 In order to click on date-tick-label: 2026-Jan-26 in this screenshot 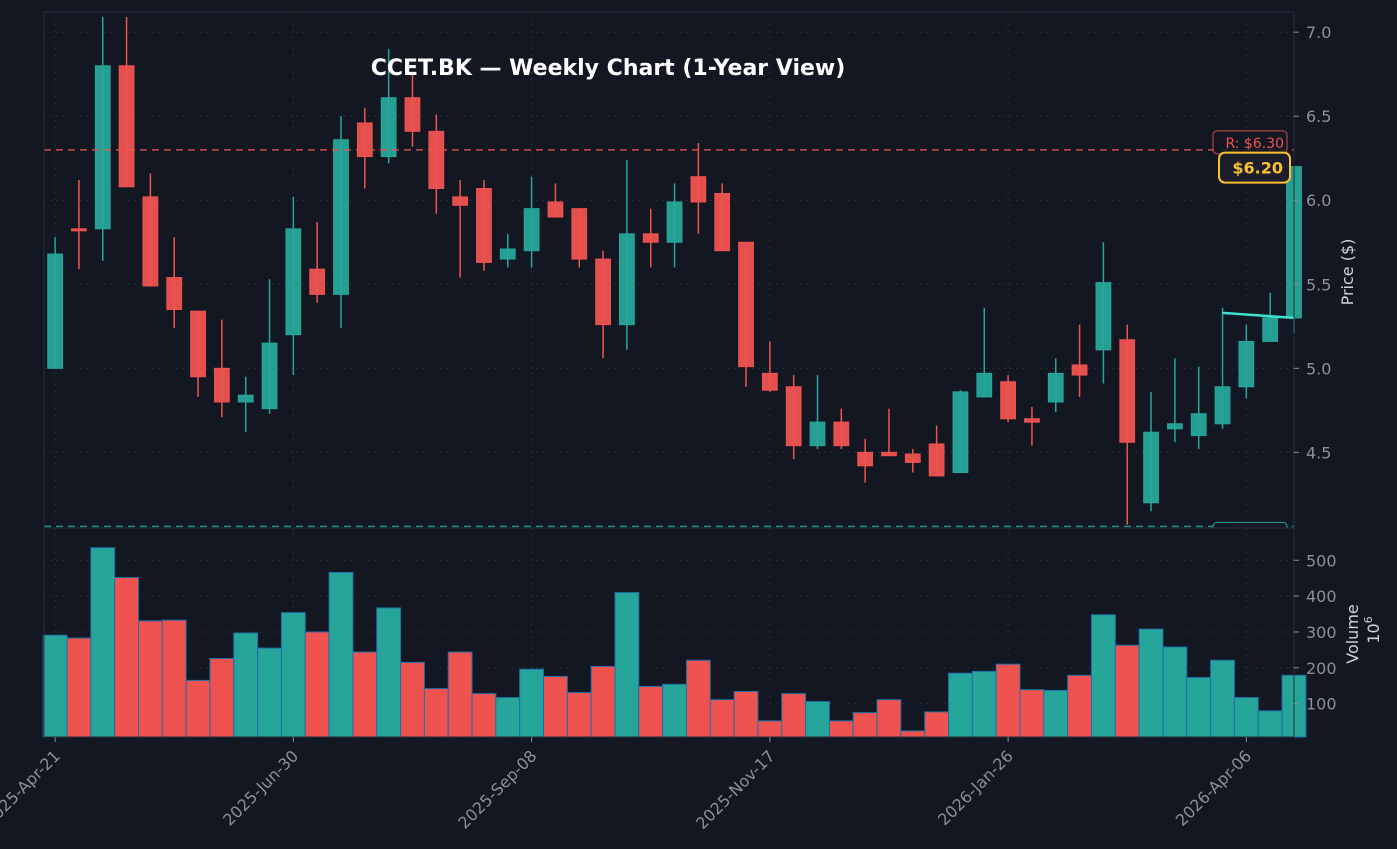, I will do `click(975, 787)`.